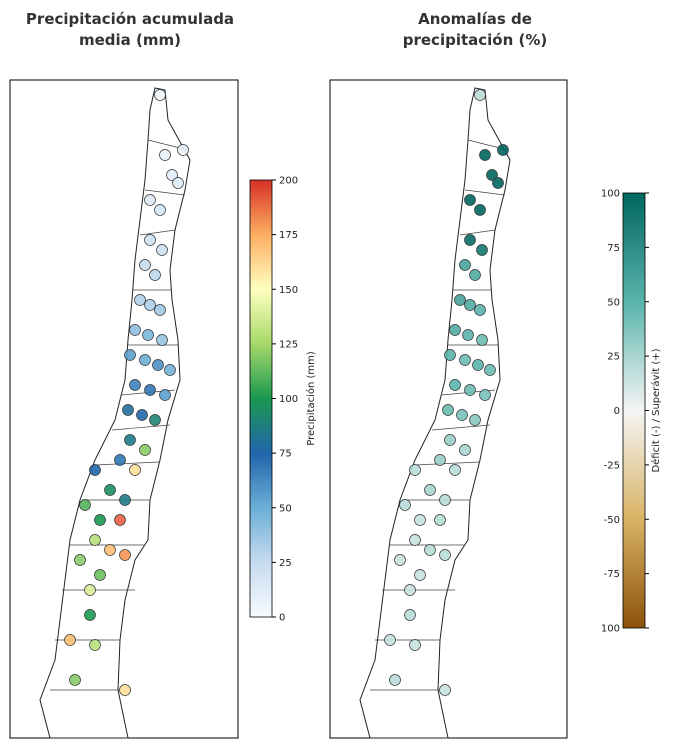 The width and height of the screenshot is (673, 744). What do you see at coordinates (288, 290) in the screenshot?
I see `colorbar-tick-label: 150` at bounding box center [288, 290].